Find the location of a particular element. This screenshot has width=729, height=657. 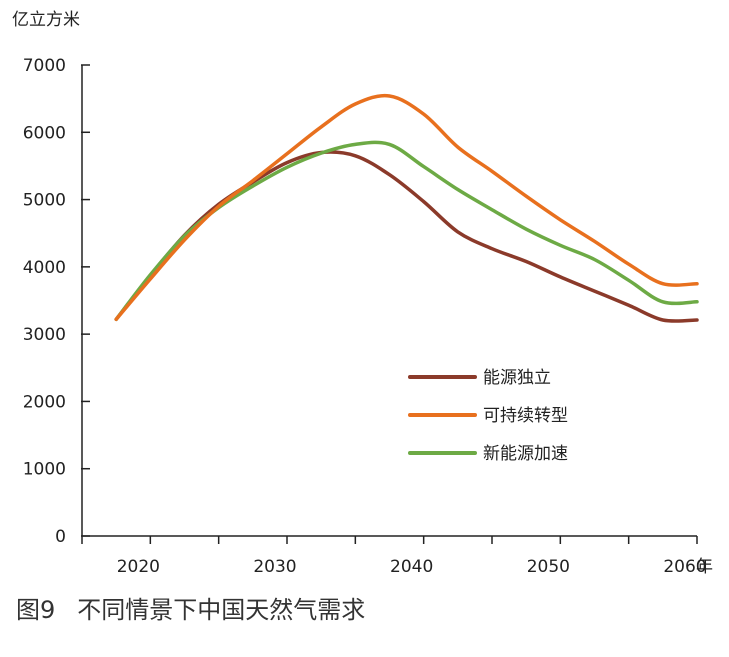

y-tick-label: 6000 is located at coordinates (44, 133).